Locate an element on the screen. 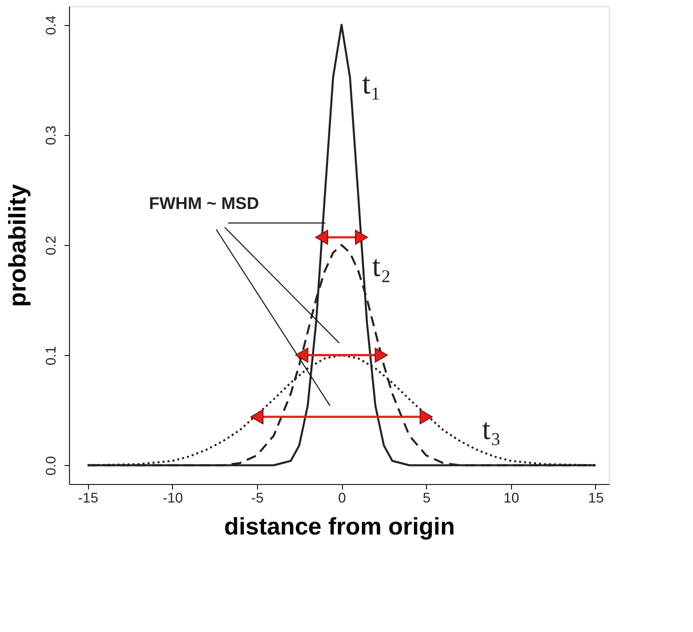 Image resolution: width=693 pixels, height=632 pixels. x-tick-label: -10 is located at coordinates (173, 498).